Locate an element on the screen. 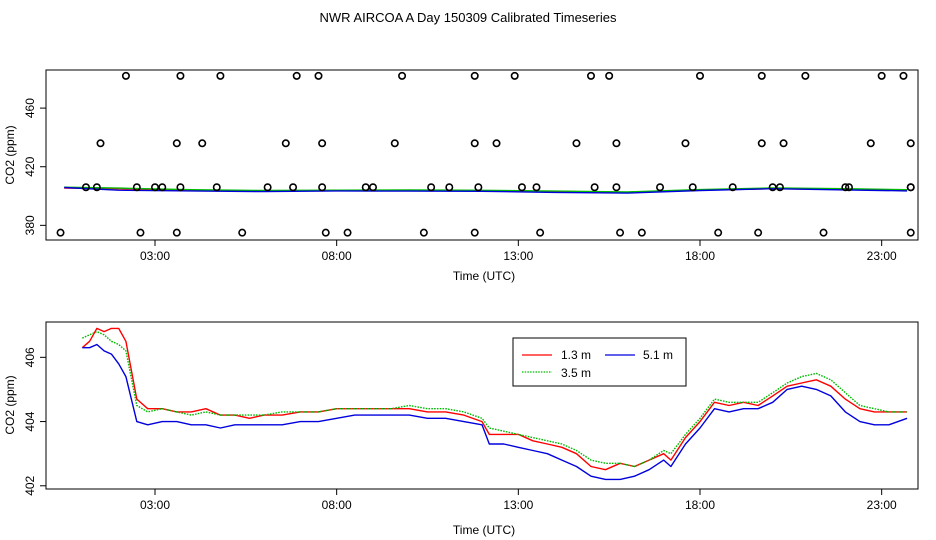  bottom-y-tick-label: 406 is located at coordinates (30, 357).